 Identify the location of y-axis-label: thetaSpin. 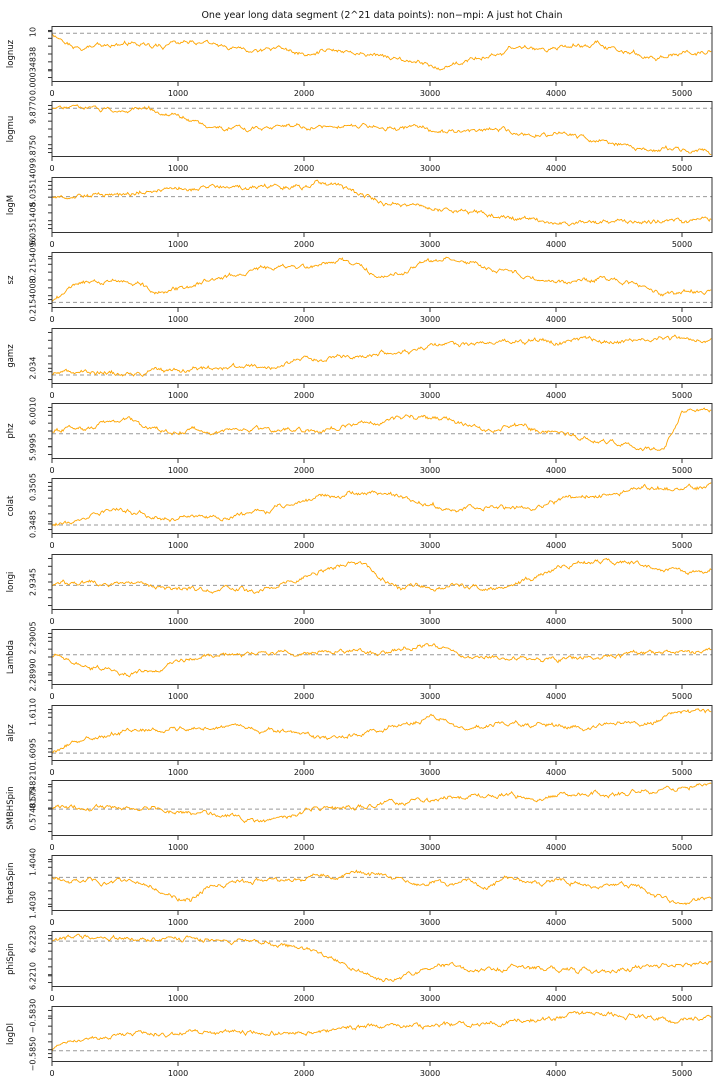
(11, 883).